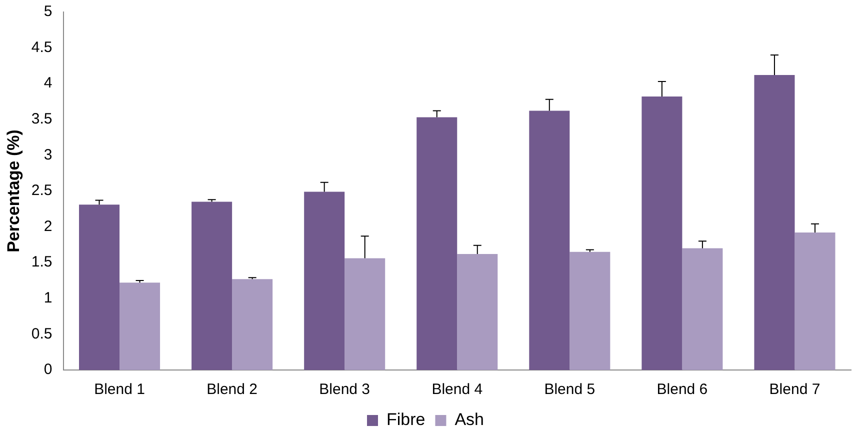 This screenshot has height=439, width=861. What do you see at coordinates (344, 389) in the screenshot?
I see `x-tick-label: Blend 3` at bounding box center [344, 389].